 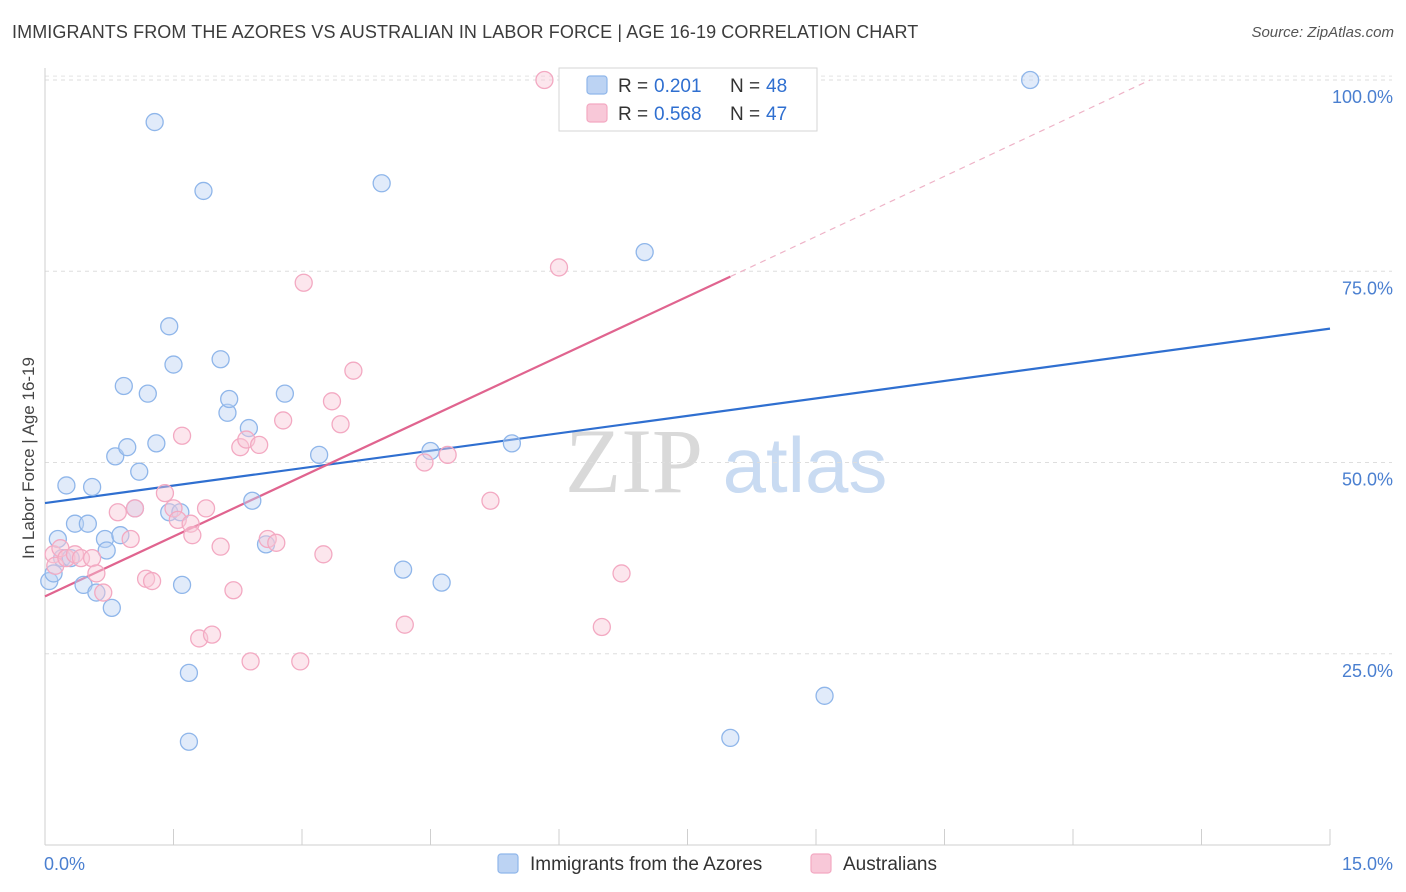 I want to click on y-tick-labels: 25.0% 50.0% 75.0% 100.0%, so click(x=1362, y=384).